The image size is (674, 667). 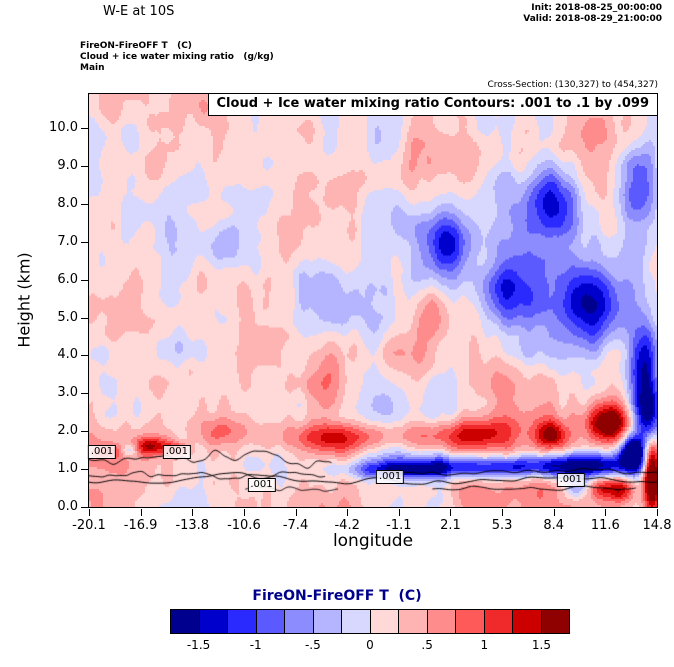 I want to click on overlay-field-name: Cloud + ice water mixing ratio (g/kg), so click(x=177, y=57).